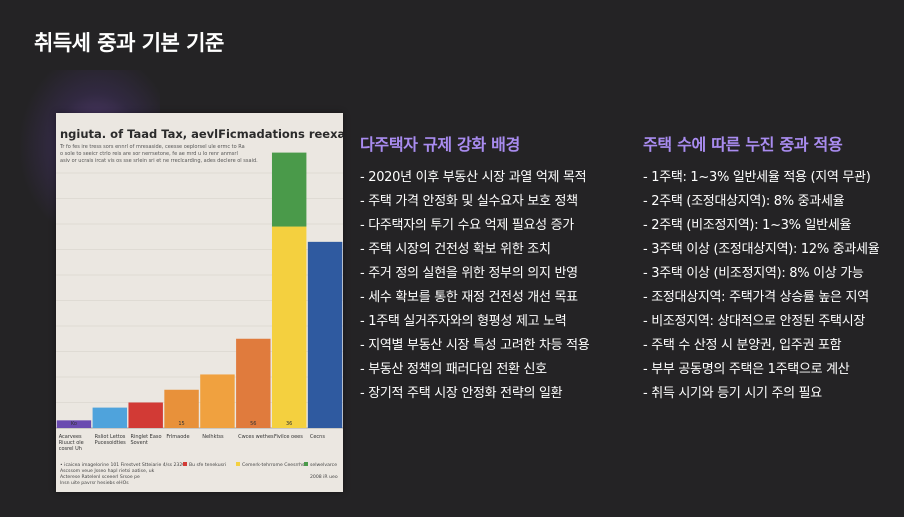 The width and height of the screenshot is (904, 517). What do you see at coordinates (138, 443) in the screenshot?
I see `category-label: Sovent` at bounding box center [138, 443].